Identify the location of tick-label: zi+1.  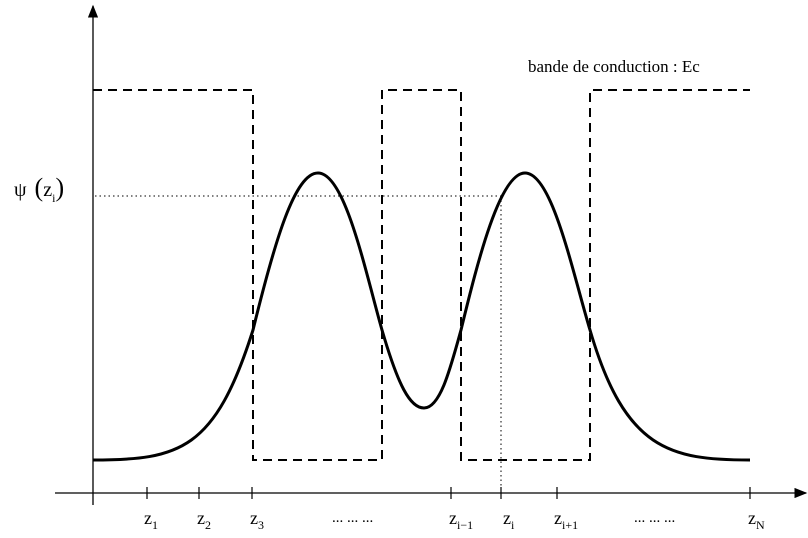
(566, 520).